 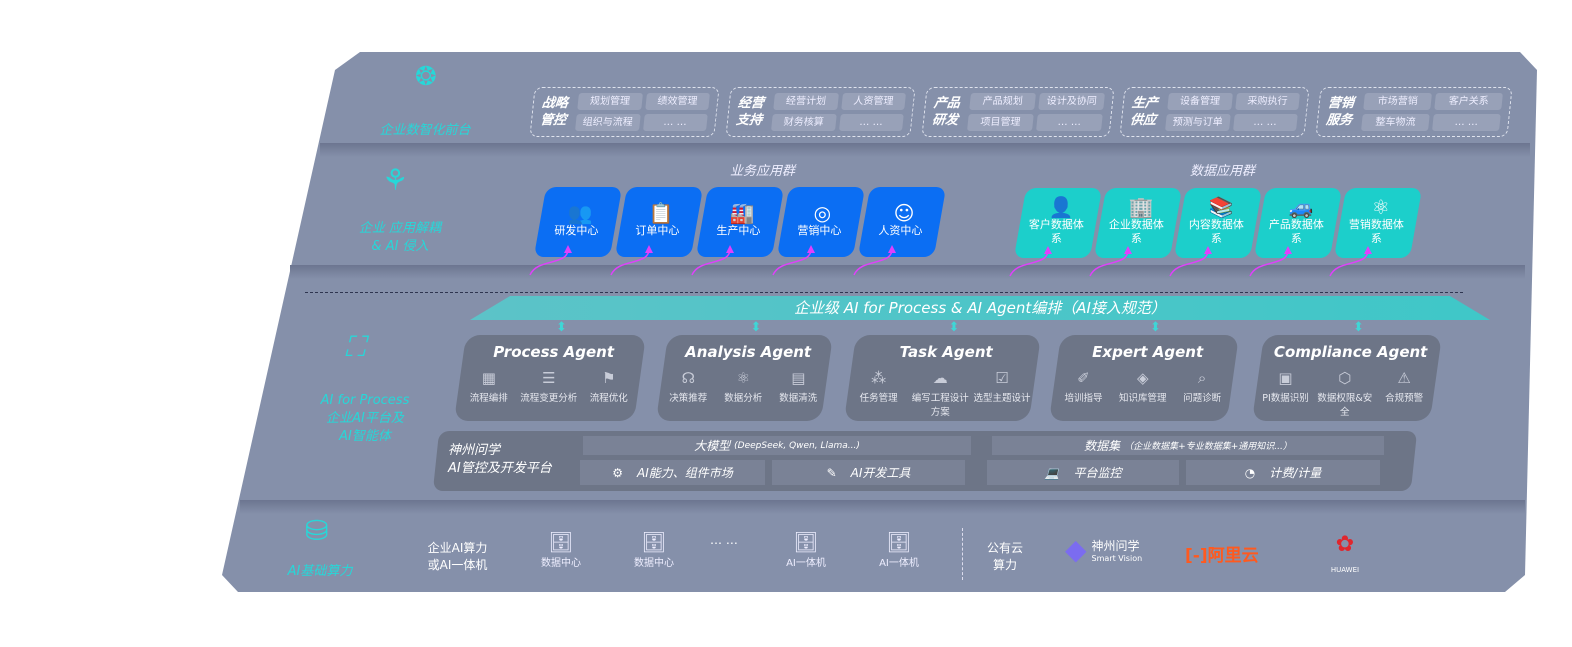 What do you see at coordinates (1076, 549) in the screenshot?
I see `diamond-icon: ◆` at bounding box center [1076, 549].